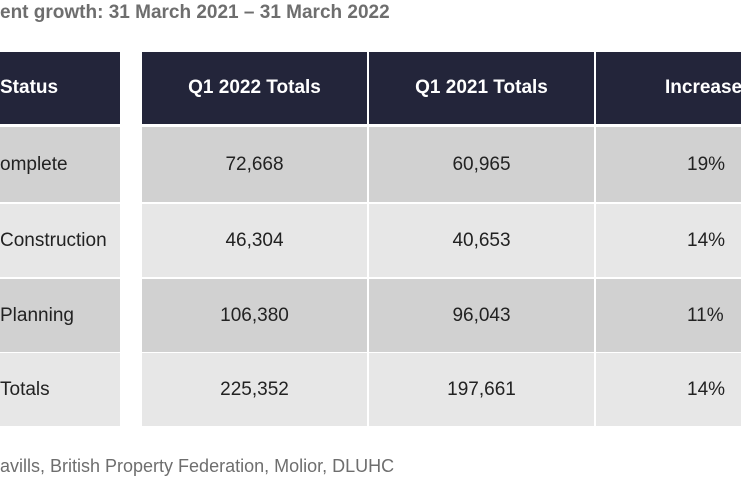  What do you see at coordinates (668, 88) in the screenshot?
I see `header-cell: Increase` at bounding box center [668, 88].